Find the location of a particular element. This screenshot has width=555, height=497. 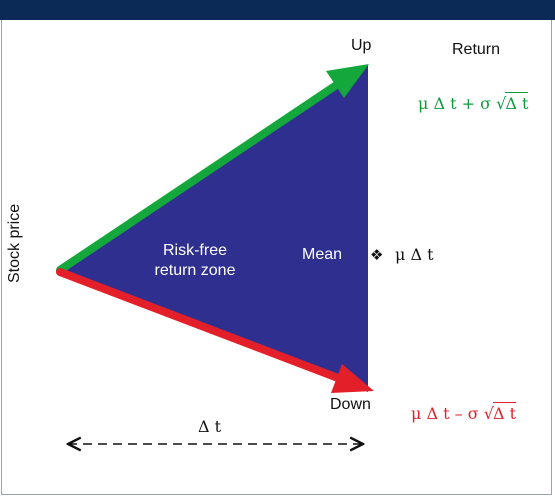

up-return-formula: μ Δ t + σ √Δ t is located at coordinates (473, 102).